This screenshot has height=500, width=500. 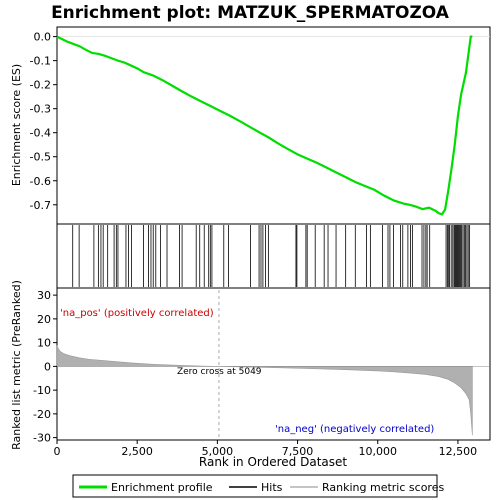 I want to click on x-axis-label: Rank in Ordered Dataset, so click(x=273, y=462).